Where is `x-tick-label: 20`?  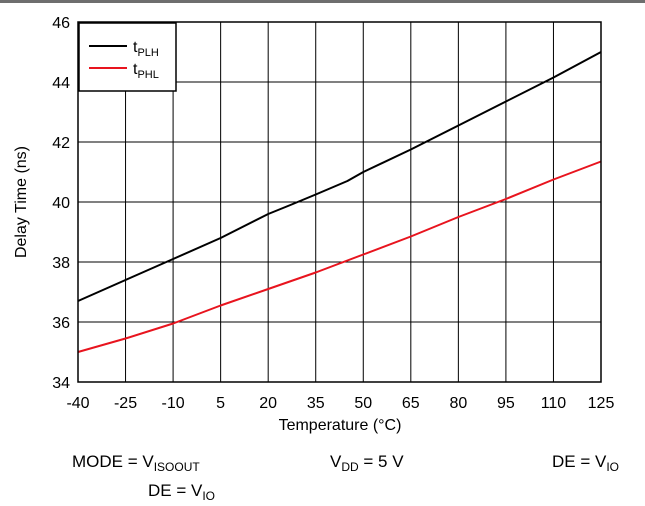
x-tick-label: 20 is located at coordinates (268, 403).